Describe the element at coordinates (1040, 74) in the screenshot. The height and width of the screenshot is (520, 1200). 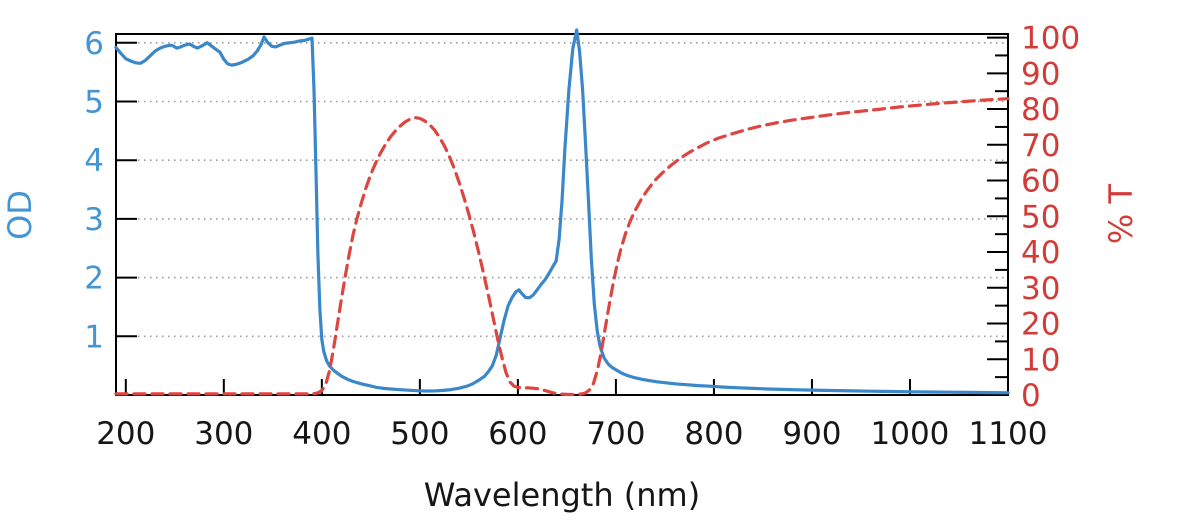
I see `t-tick-label: 90` at that location.